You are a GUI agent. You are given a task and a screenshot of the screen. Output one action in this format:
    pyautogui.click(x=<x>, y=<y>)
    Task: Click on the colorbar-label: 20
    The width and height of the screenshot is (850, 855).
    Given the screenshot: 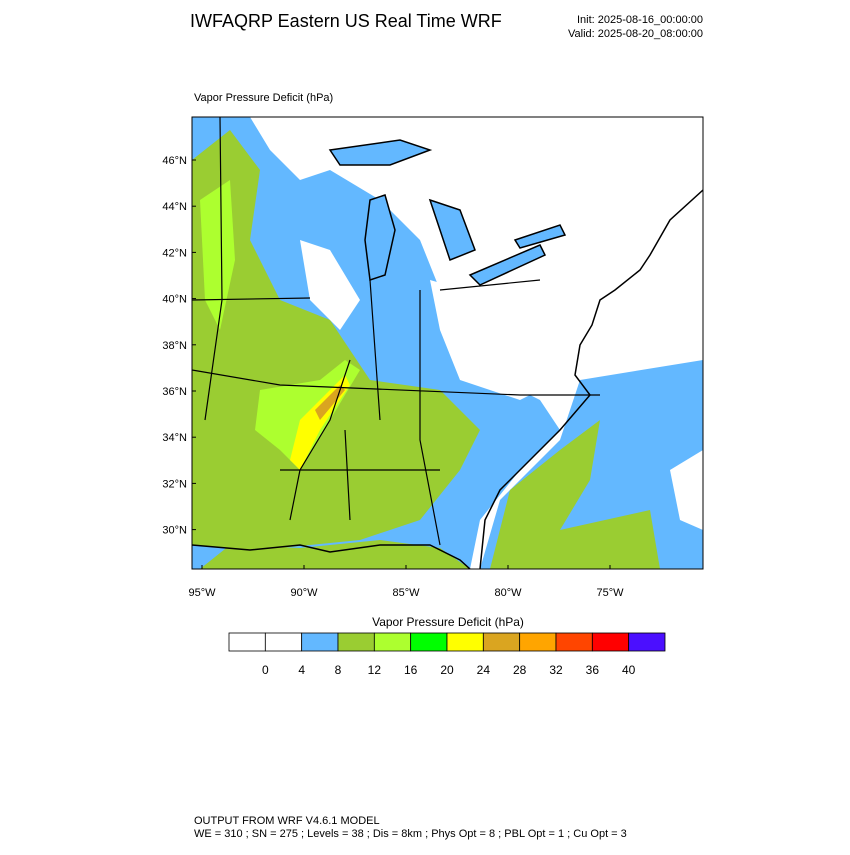 What is the action you would take?
    pyautogui.click(x=447, y=670)
    